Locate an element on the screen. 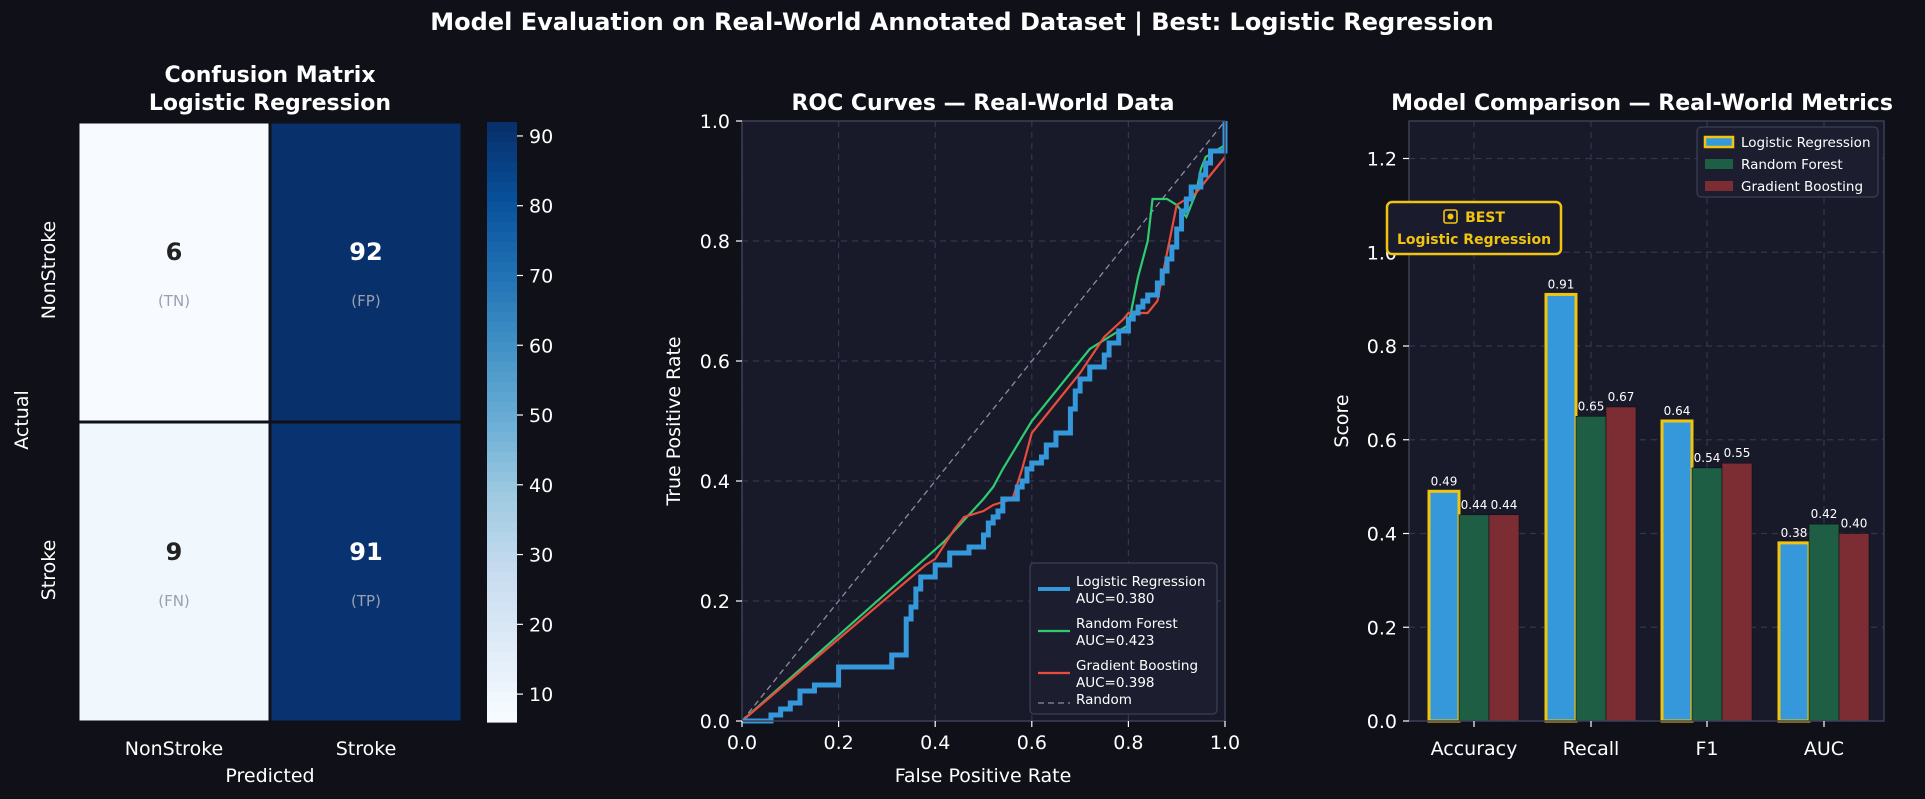 The width and height of the screenshot is (1925, 799). cm-cell is located at coordinates (174, 572).